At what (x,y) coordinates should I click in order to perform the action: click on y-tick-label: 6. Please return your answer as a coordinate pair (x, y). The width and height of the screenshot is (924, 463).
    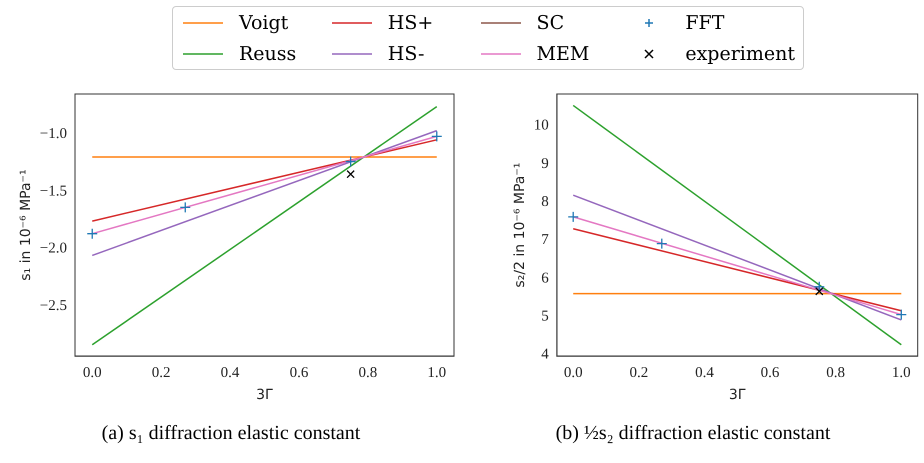
    Looking at the image, I should click on (545, 278).